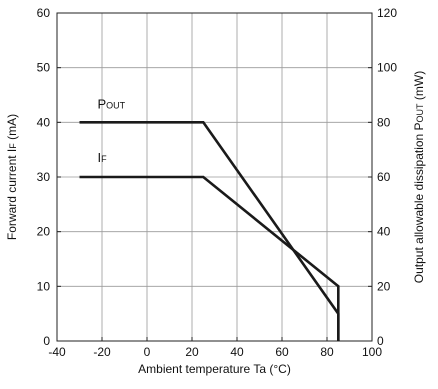  I want to click on x-tick-label: 80, so click(327, 352).